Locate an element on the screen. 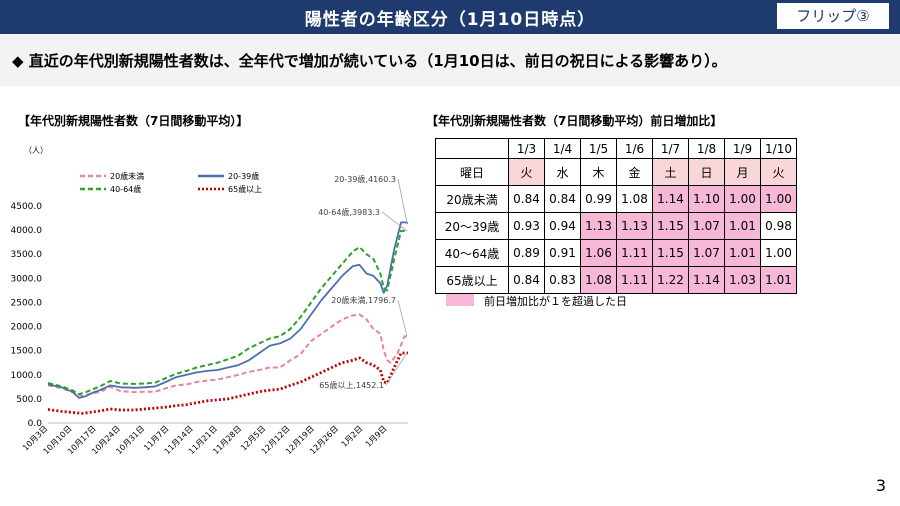 The width and height of the screenshot is (900, 506). legend-label: 20-39歳 is located at coordinates (243, 176).